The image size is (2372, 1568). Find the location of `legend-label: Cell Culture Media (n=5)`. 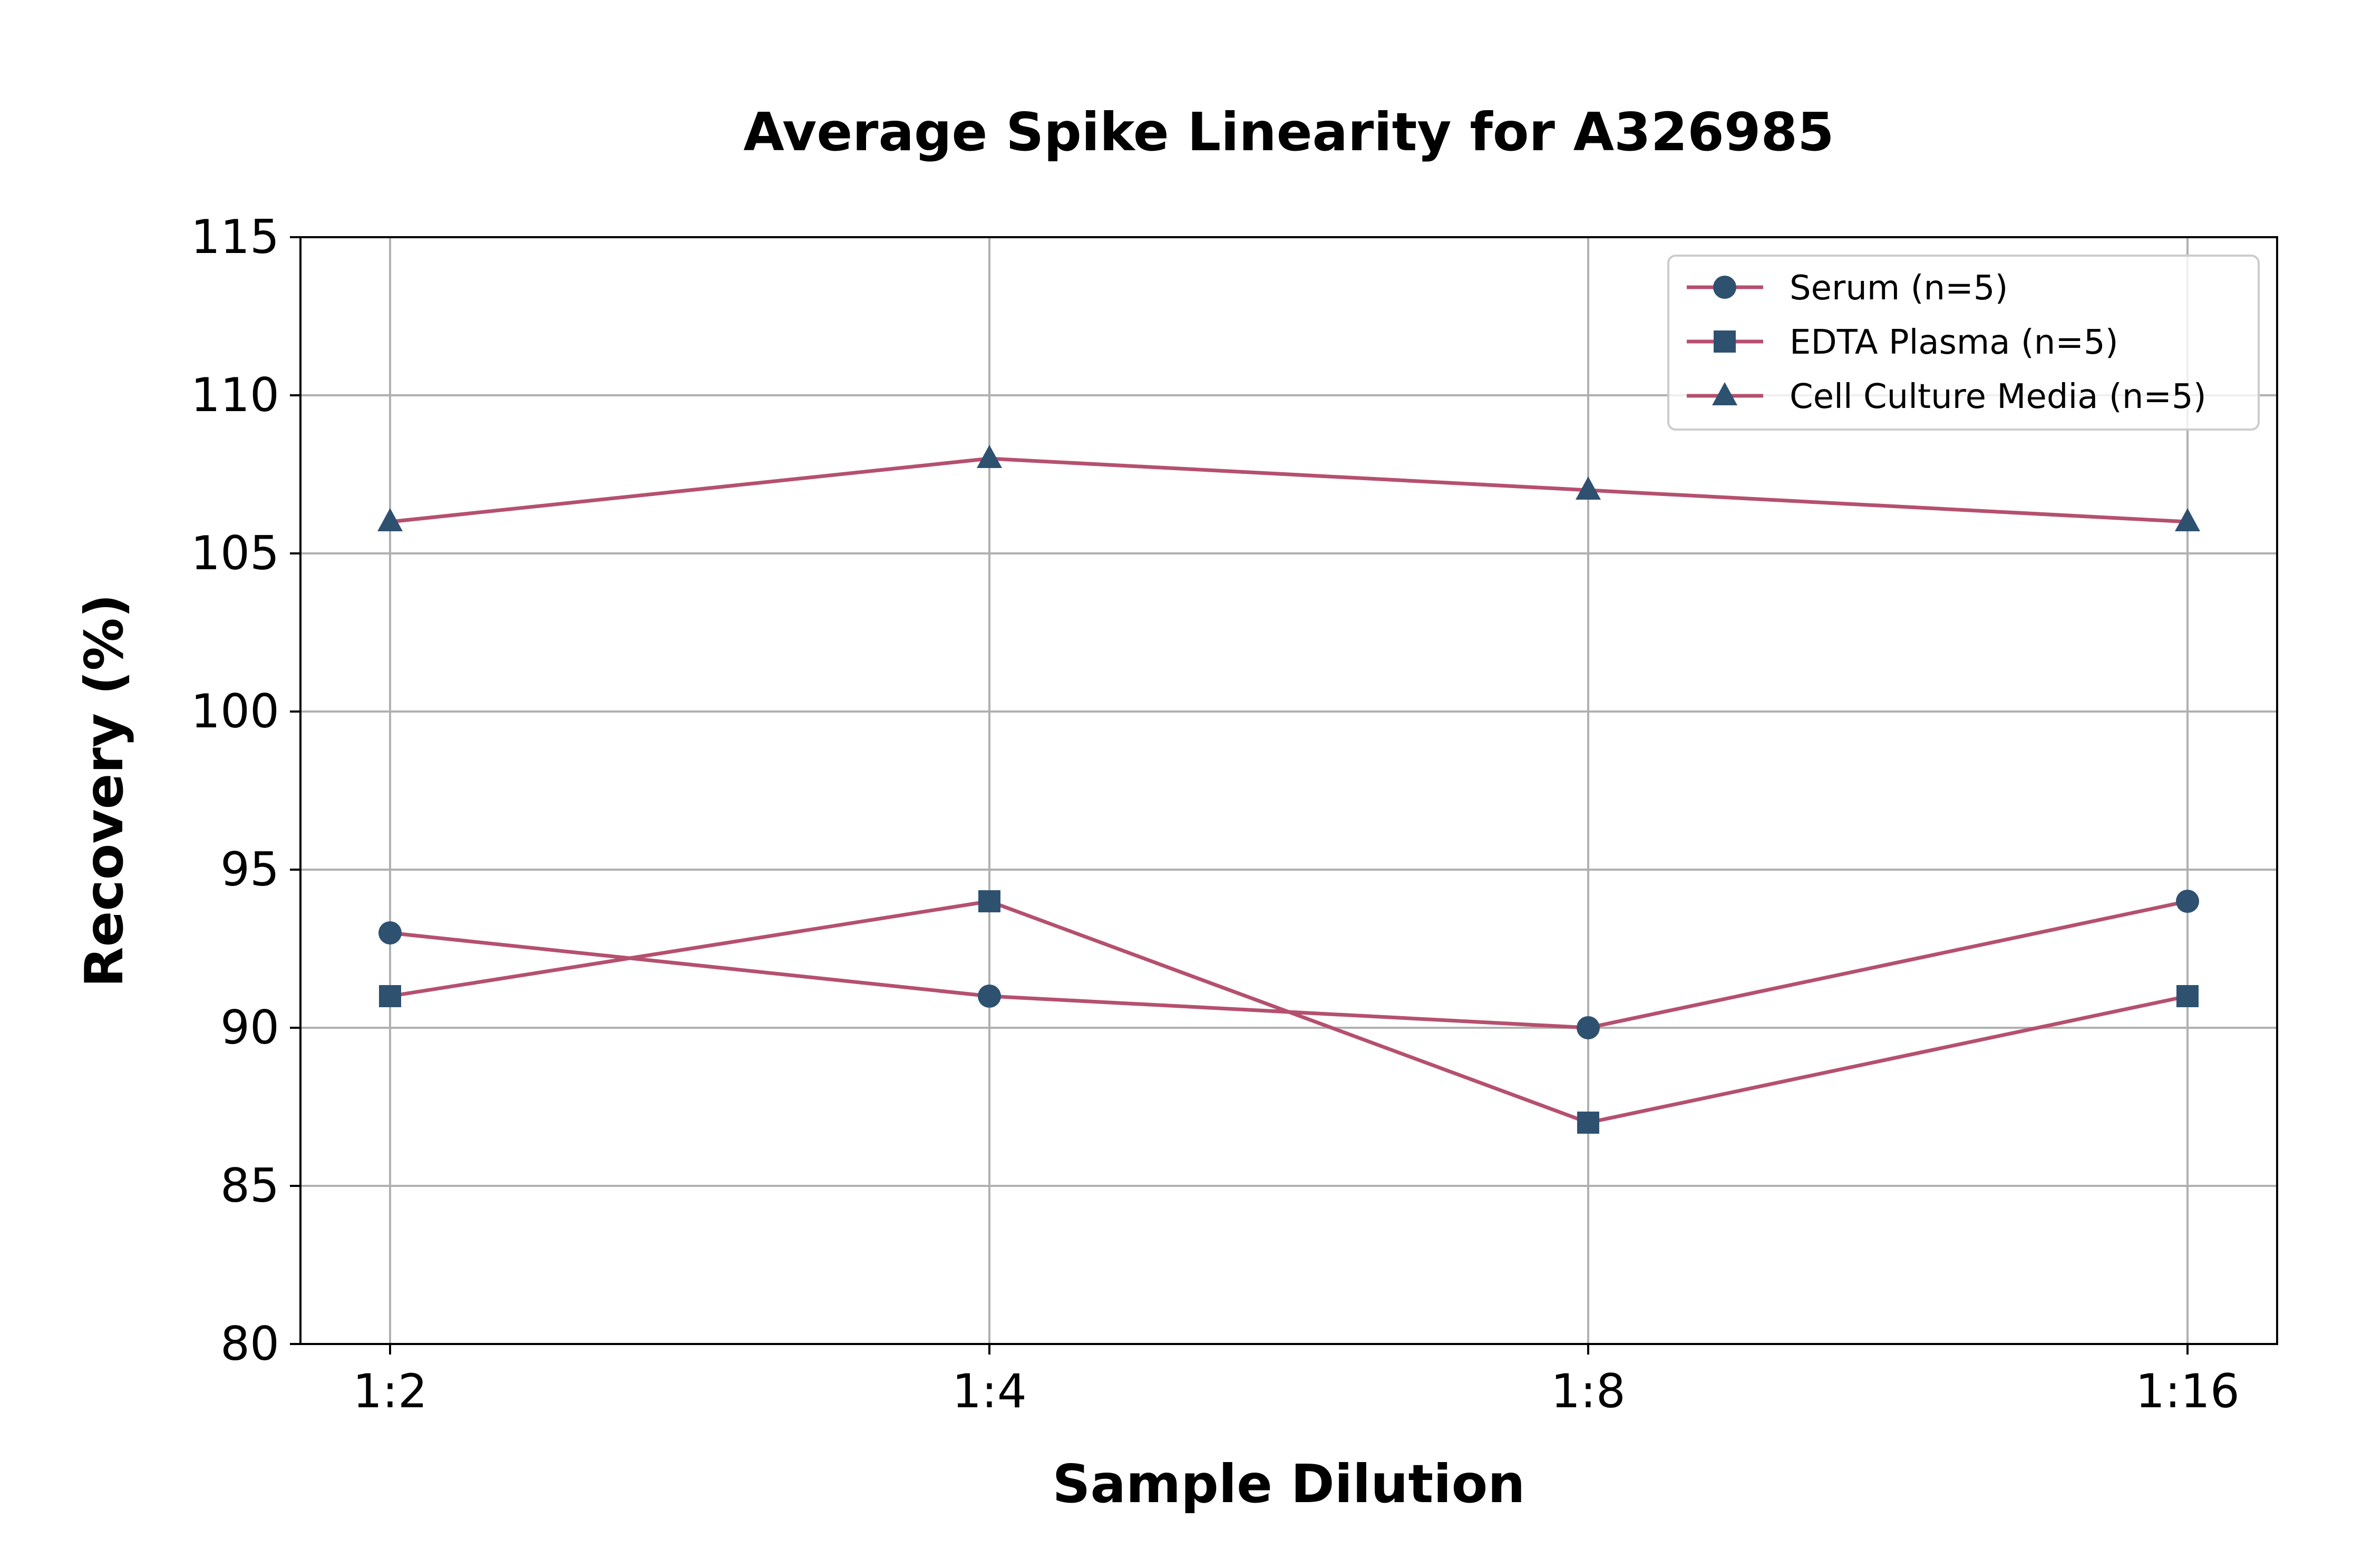

legend-label: Cell Culture Media (n=5) is located at coordinates (1998, 397).